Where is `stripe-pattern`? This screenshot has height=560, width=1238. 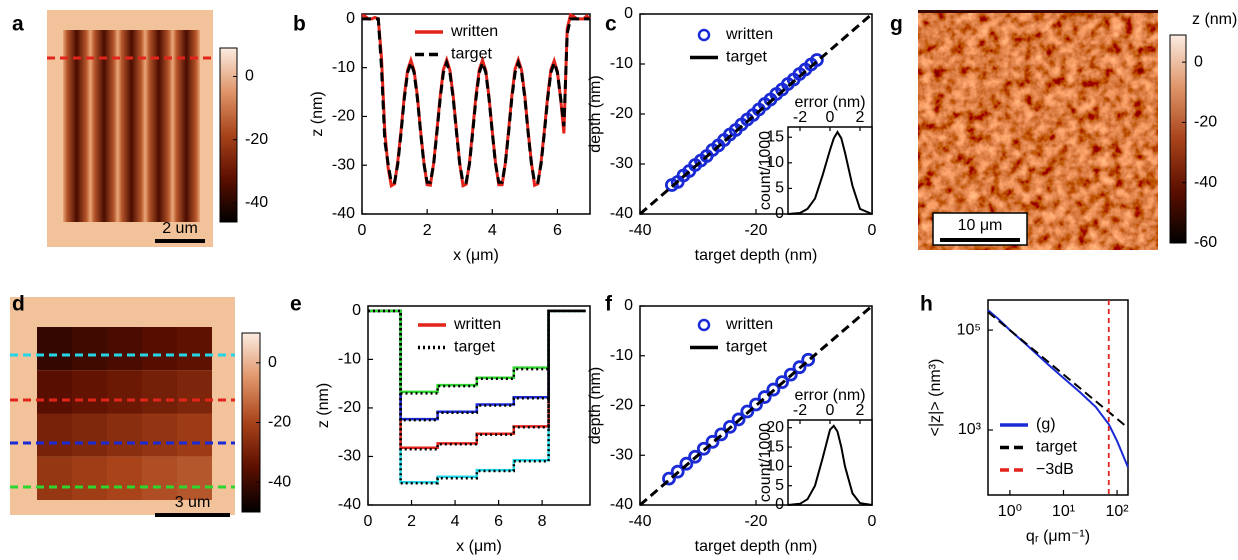
stripe-pattern is located at coordinates (131, 126).